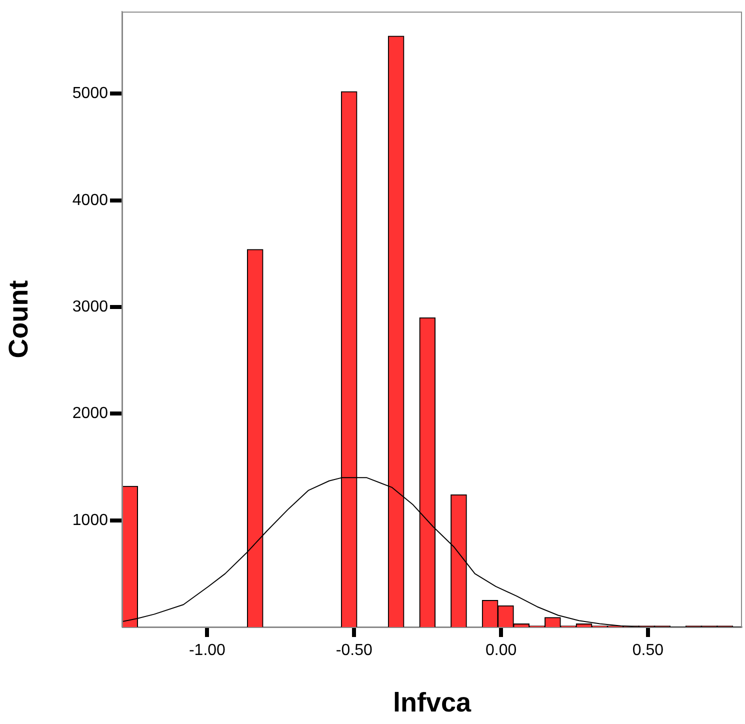  I want to click on x-tick-label: 0.50, so click(648, 651).